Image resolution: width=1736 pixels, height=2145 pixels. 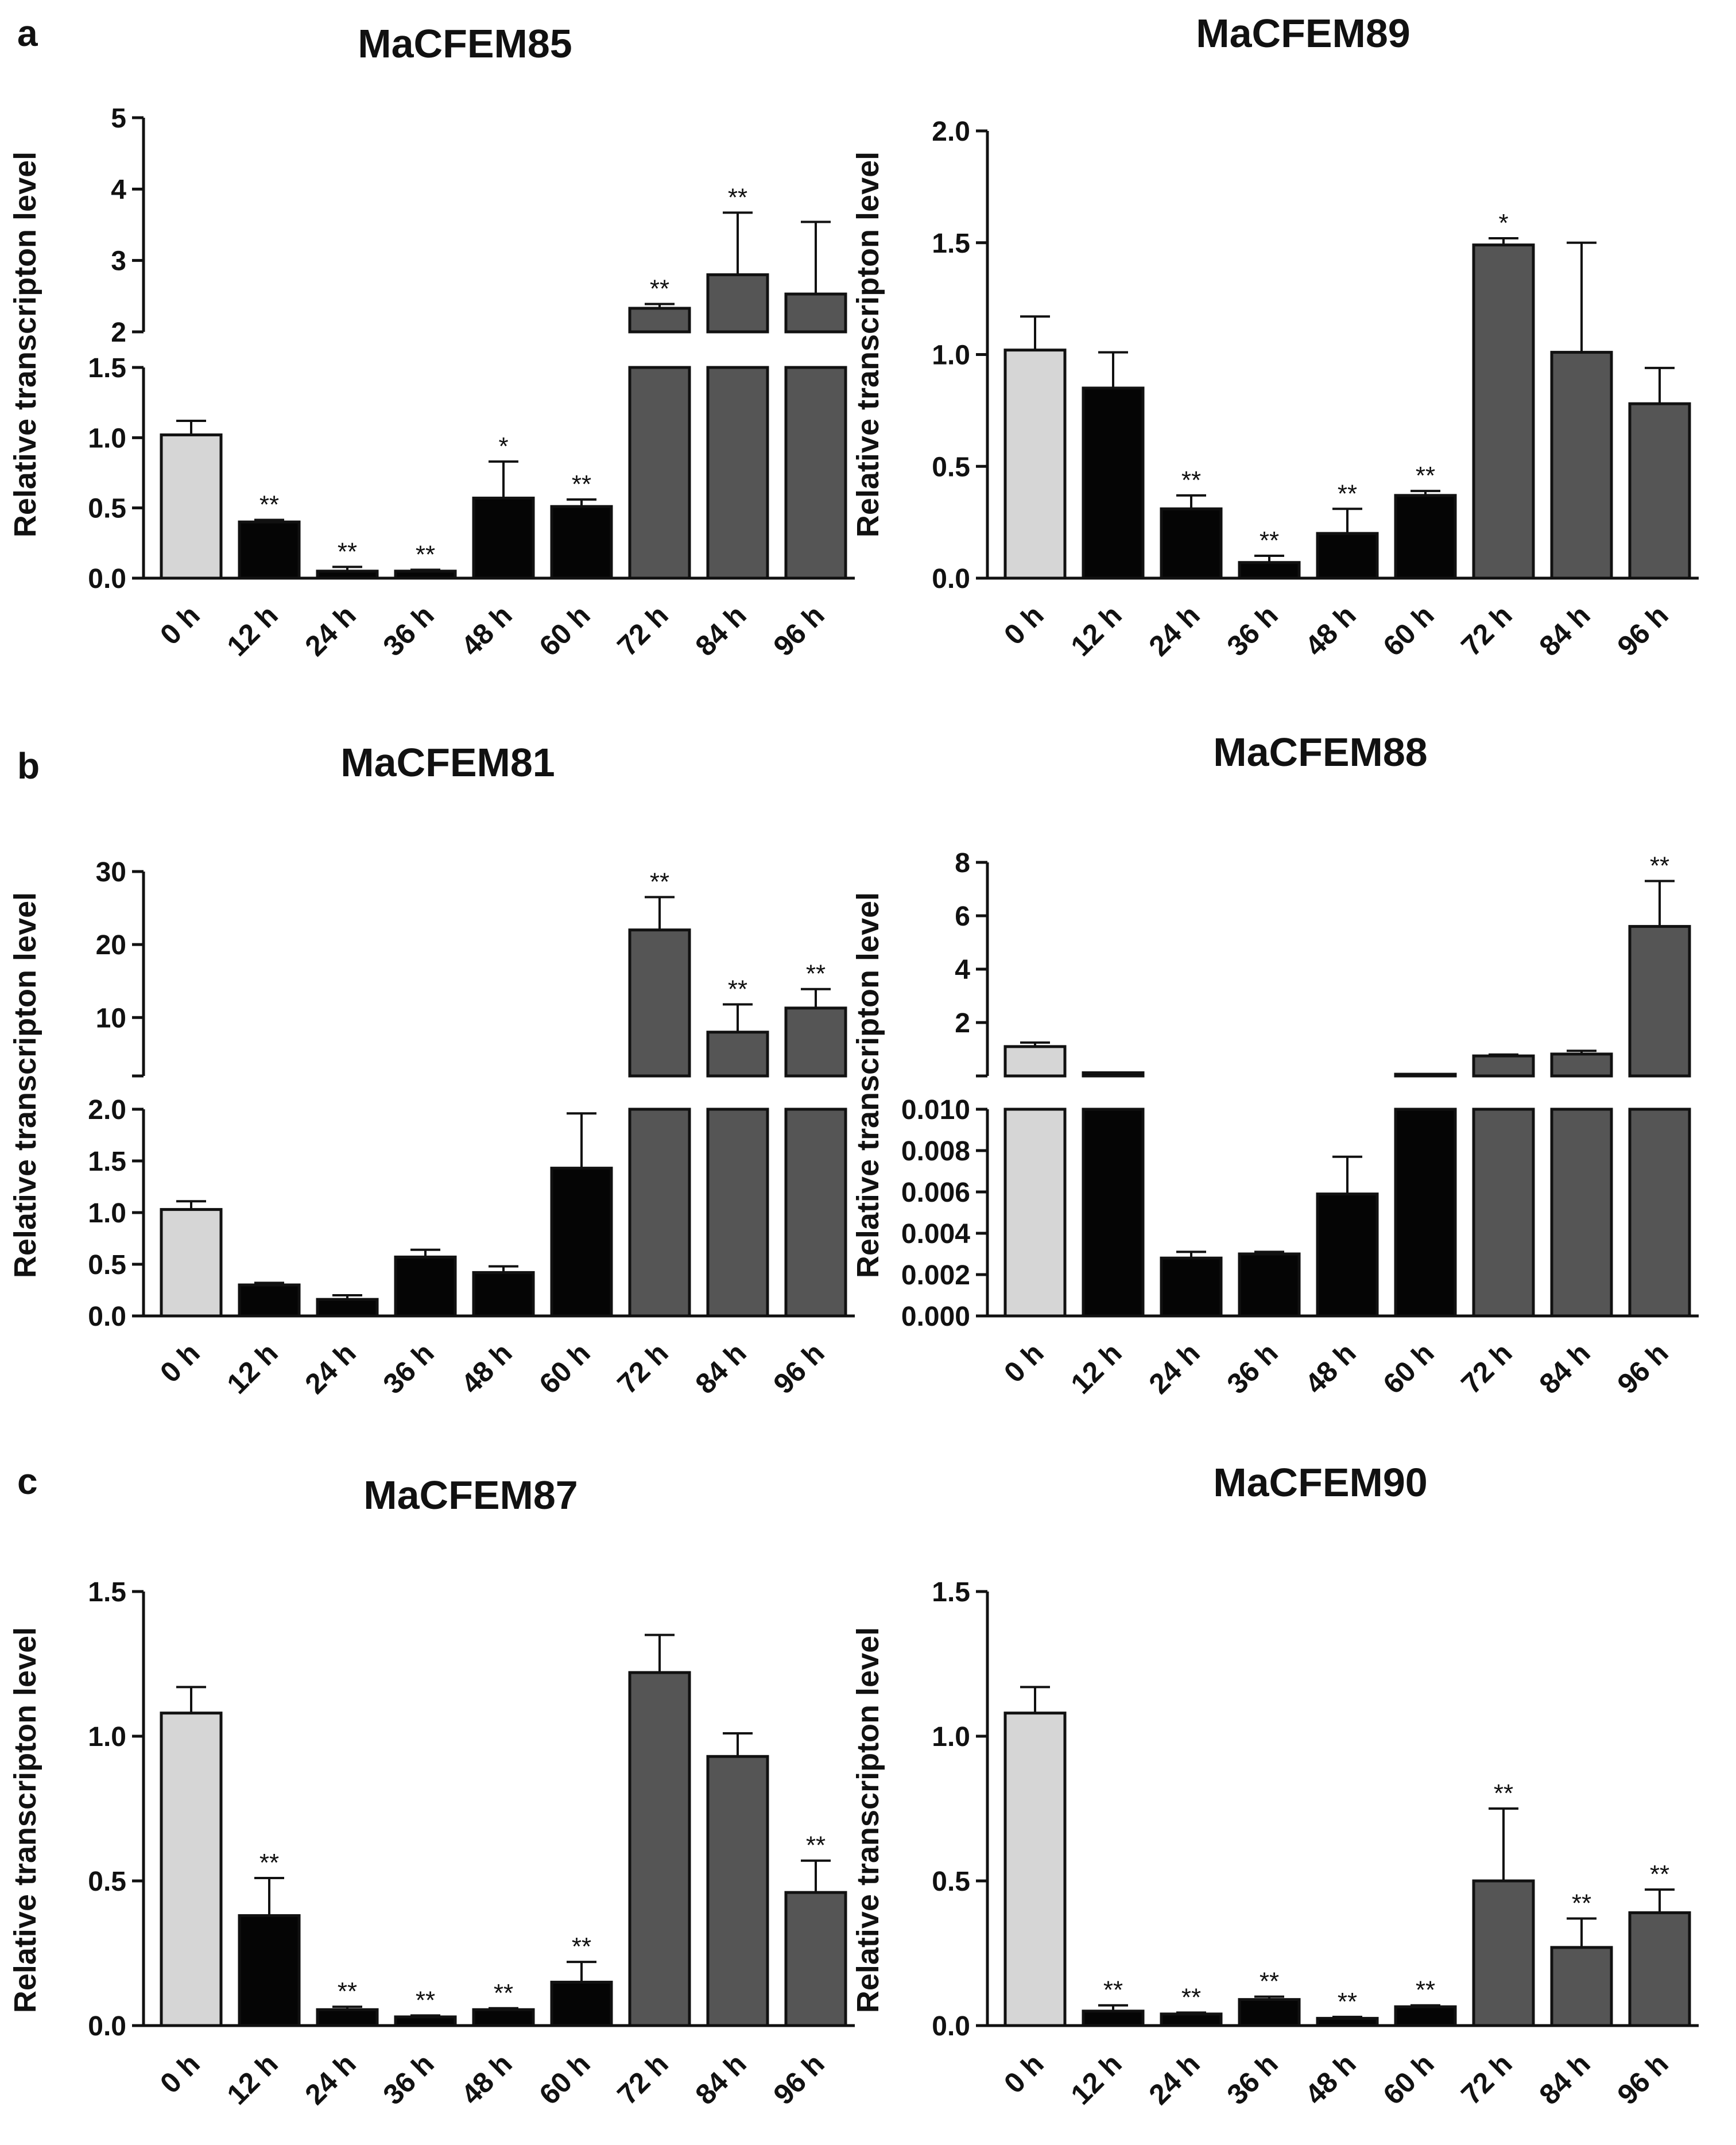 What do you see at coordinates (503, 446) in the screenshot?
I see `significance-label: *` at bounding box center [503, 446].